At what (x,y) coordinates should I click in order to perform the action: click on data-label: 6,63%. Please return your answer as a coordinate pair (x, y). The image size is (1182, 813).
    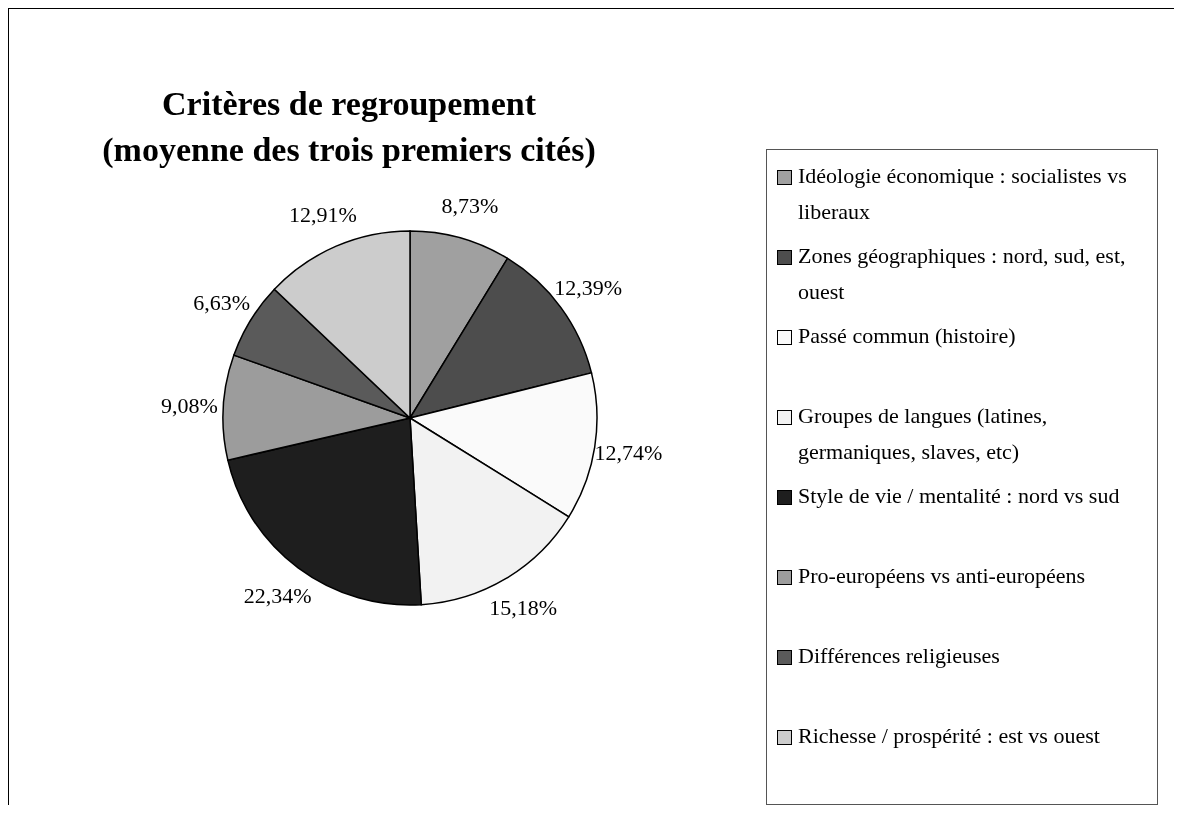
    Looking at the image, I should click on (222, 302).